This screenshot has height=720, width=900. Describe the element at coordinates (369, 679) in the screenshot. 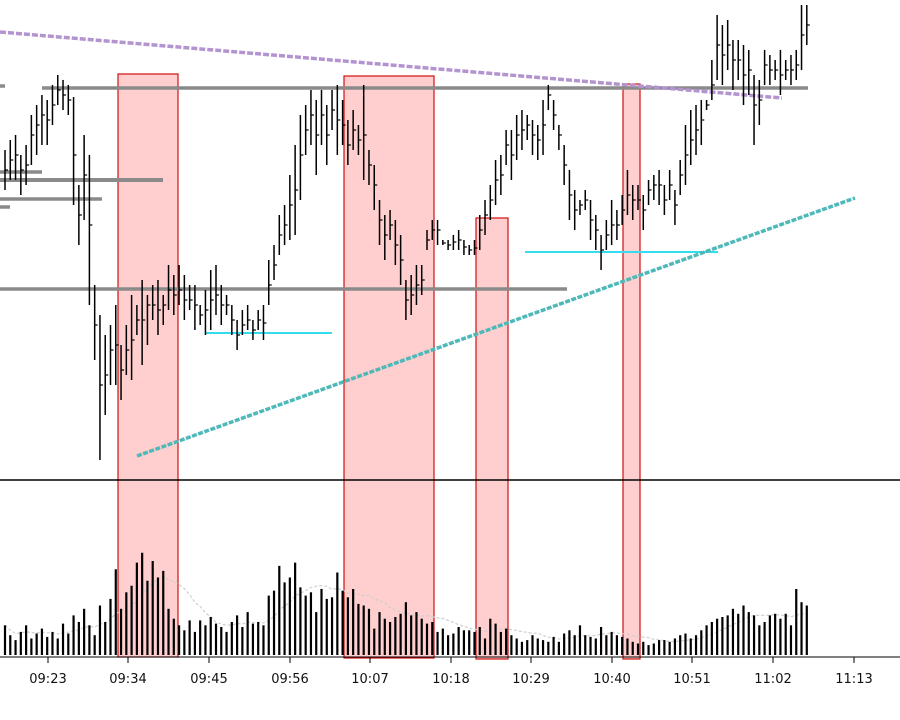

I see `x-tick-label-4: 10:07` at that location.